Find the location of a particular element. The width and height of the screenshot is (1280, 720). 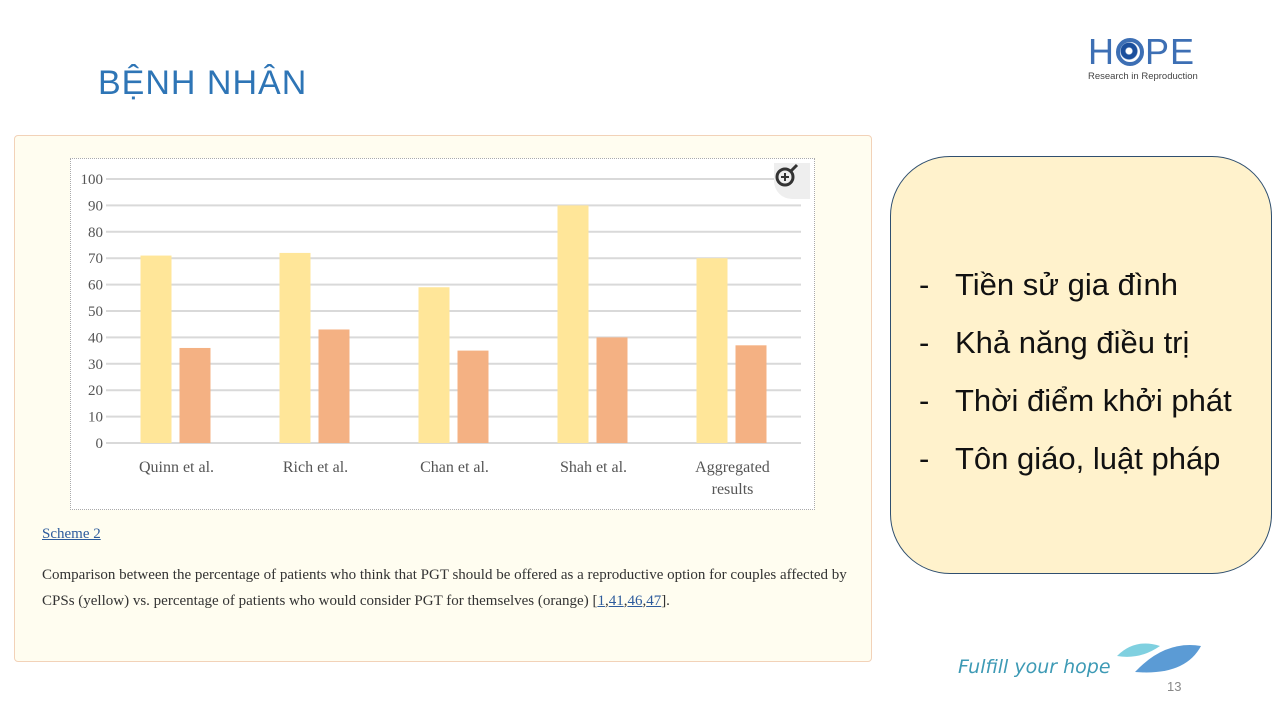

x-tick-label: Rich et al. is located at coordinates (315, 467).